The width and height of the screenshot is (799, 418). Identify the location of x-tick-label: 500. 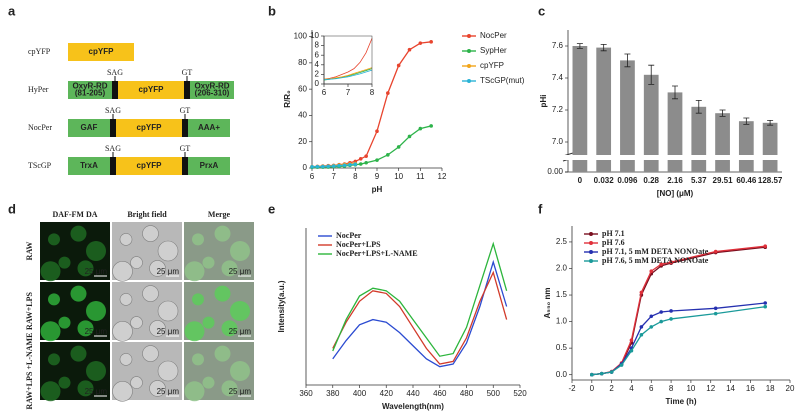
(494, 393).